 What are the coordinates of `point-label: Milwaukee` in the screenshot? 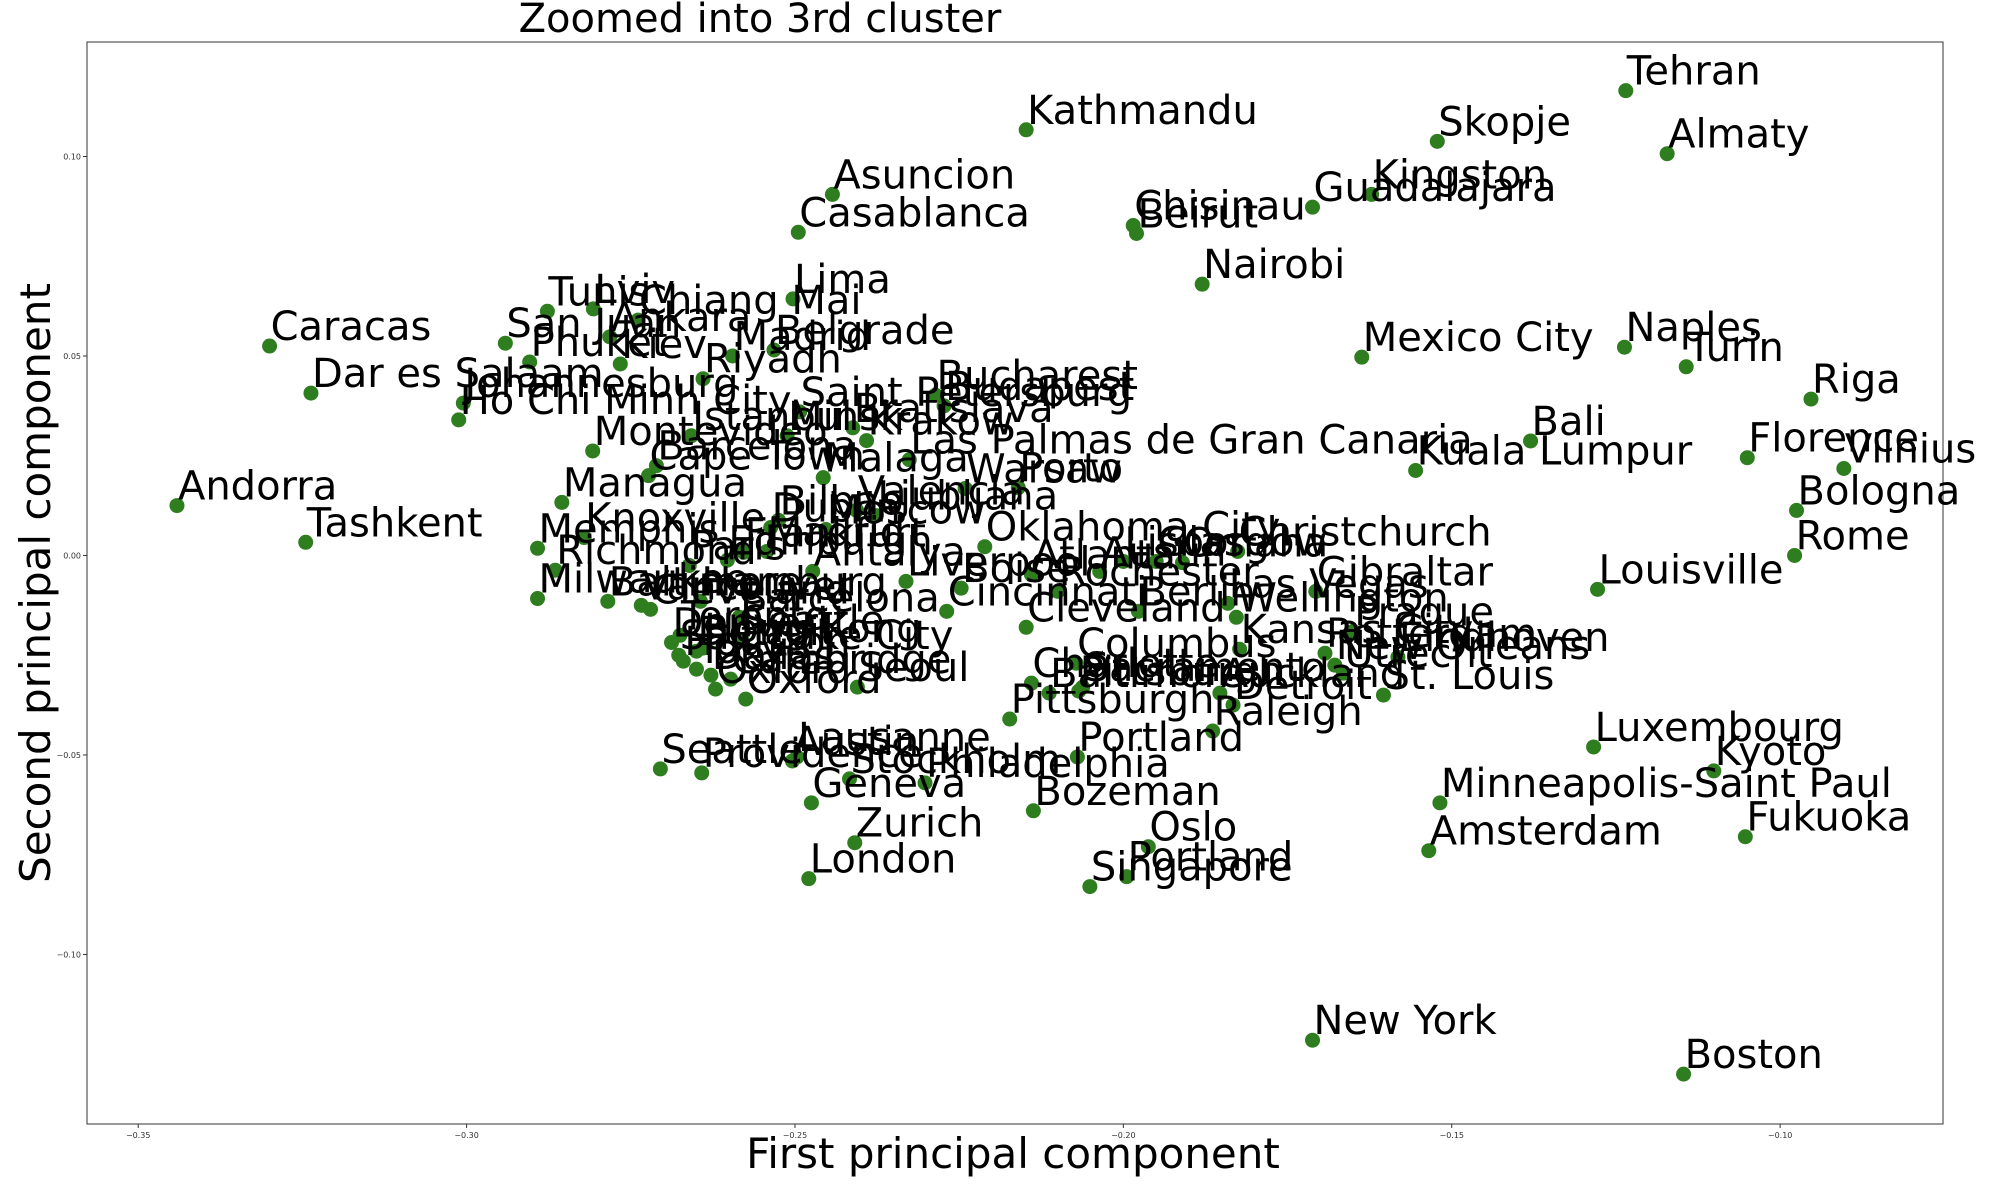 It's located at (644, 580).